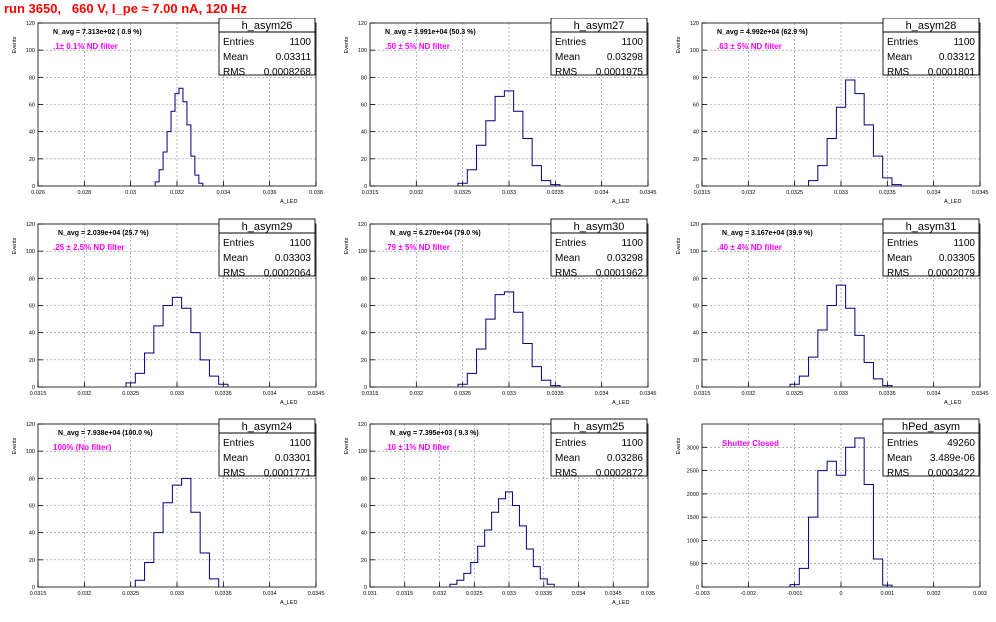  Describe the element at coordinates (435, 233) in the screenshot. I see `navg-label: N_avg = 6.270e+04 (79.0 %)` at that location.